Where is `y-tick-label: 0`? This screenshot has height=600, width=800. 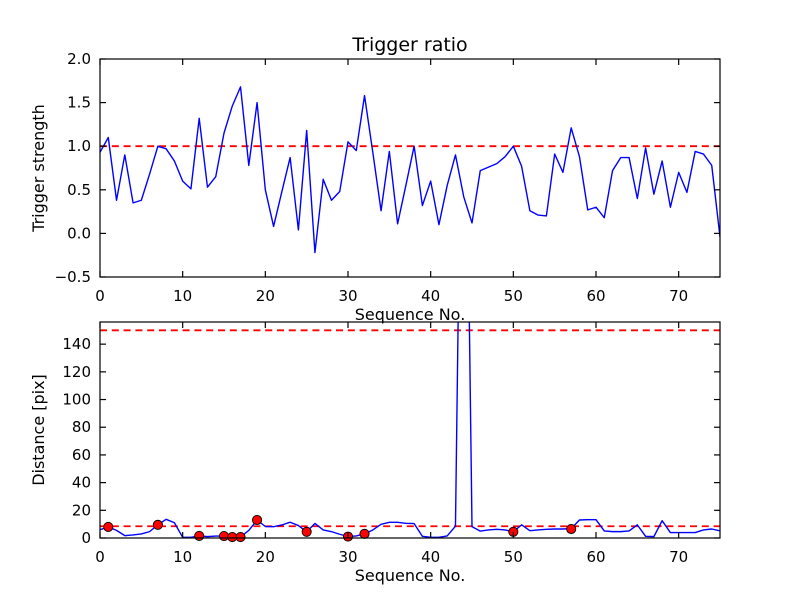 y-tick-label: 0 is located at coordinates (86, 538).